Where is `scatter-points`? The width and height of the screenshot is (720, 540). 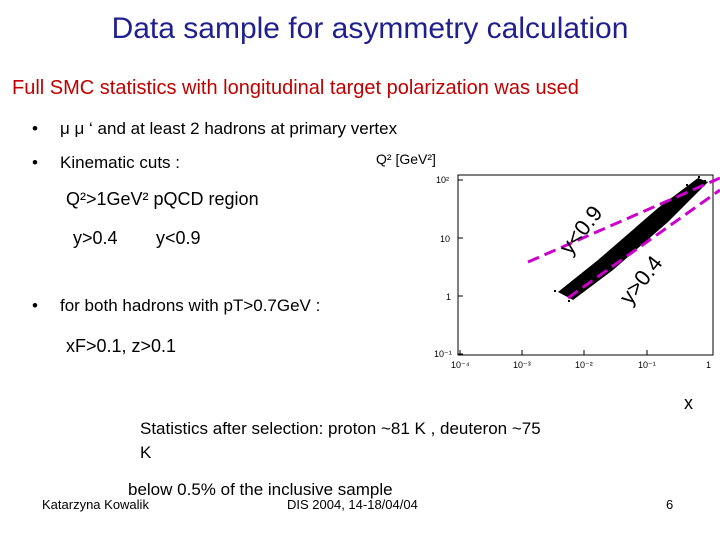
scatter-points is located at coordinates (630, 239).